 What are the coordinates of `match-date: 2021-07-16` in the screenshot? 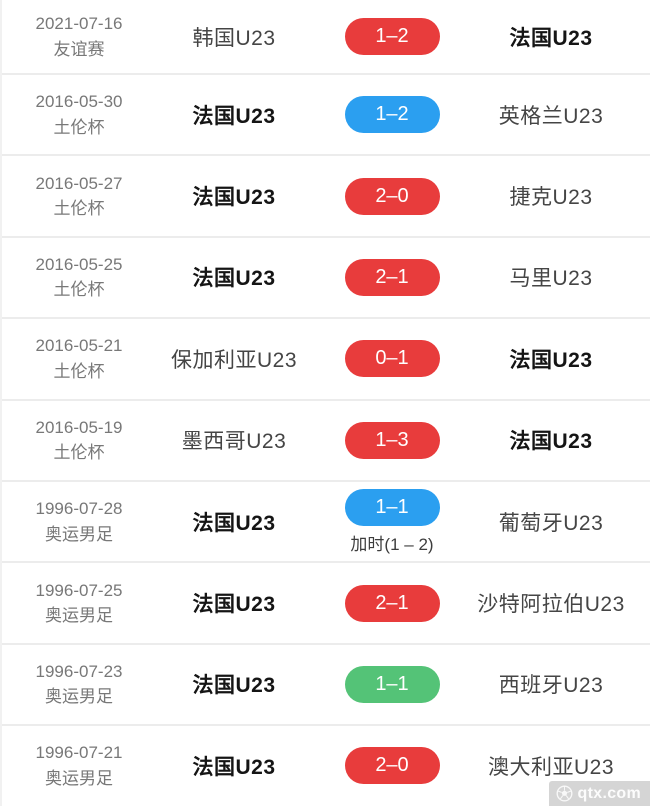 It's located at (79, 23).